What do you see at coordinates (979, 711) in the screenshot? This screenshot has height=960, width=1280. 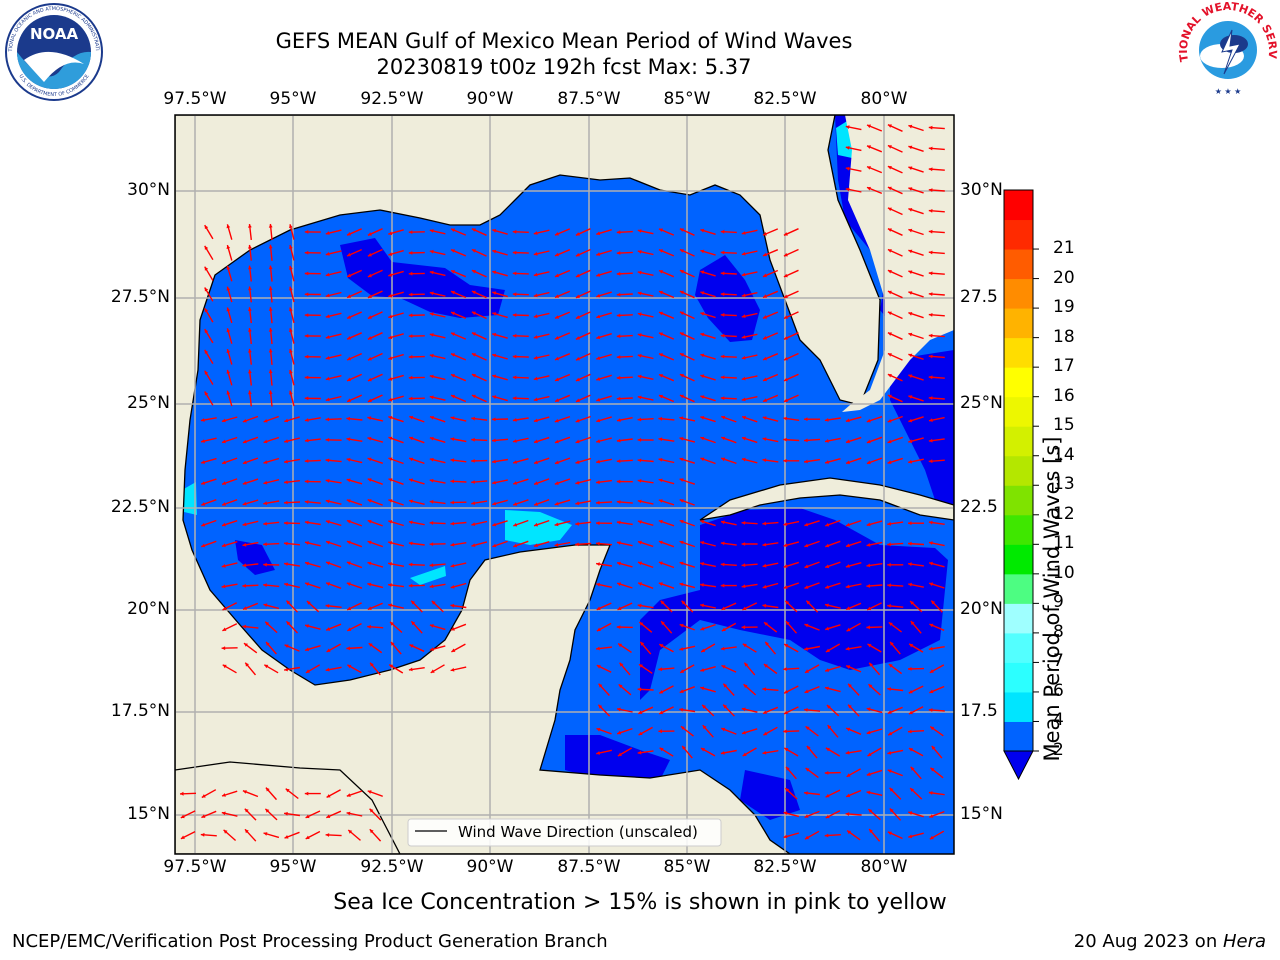 I see `lat-tick-right: 17.5` at bounding box center [979, 711].